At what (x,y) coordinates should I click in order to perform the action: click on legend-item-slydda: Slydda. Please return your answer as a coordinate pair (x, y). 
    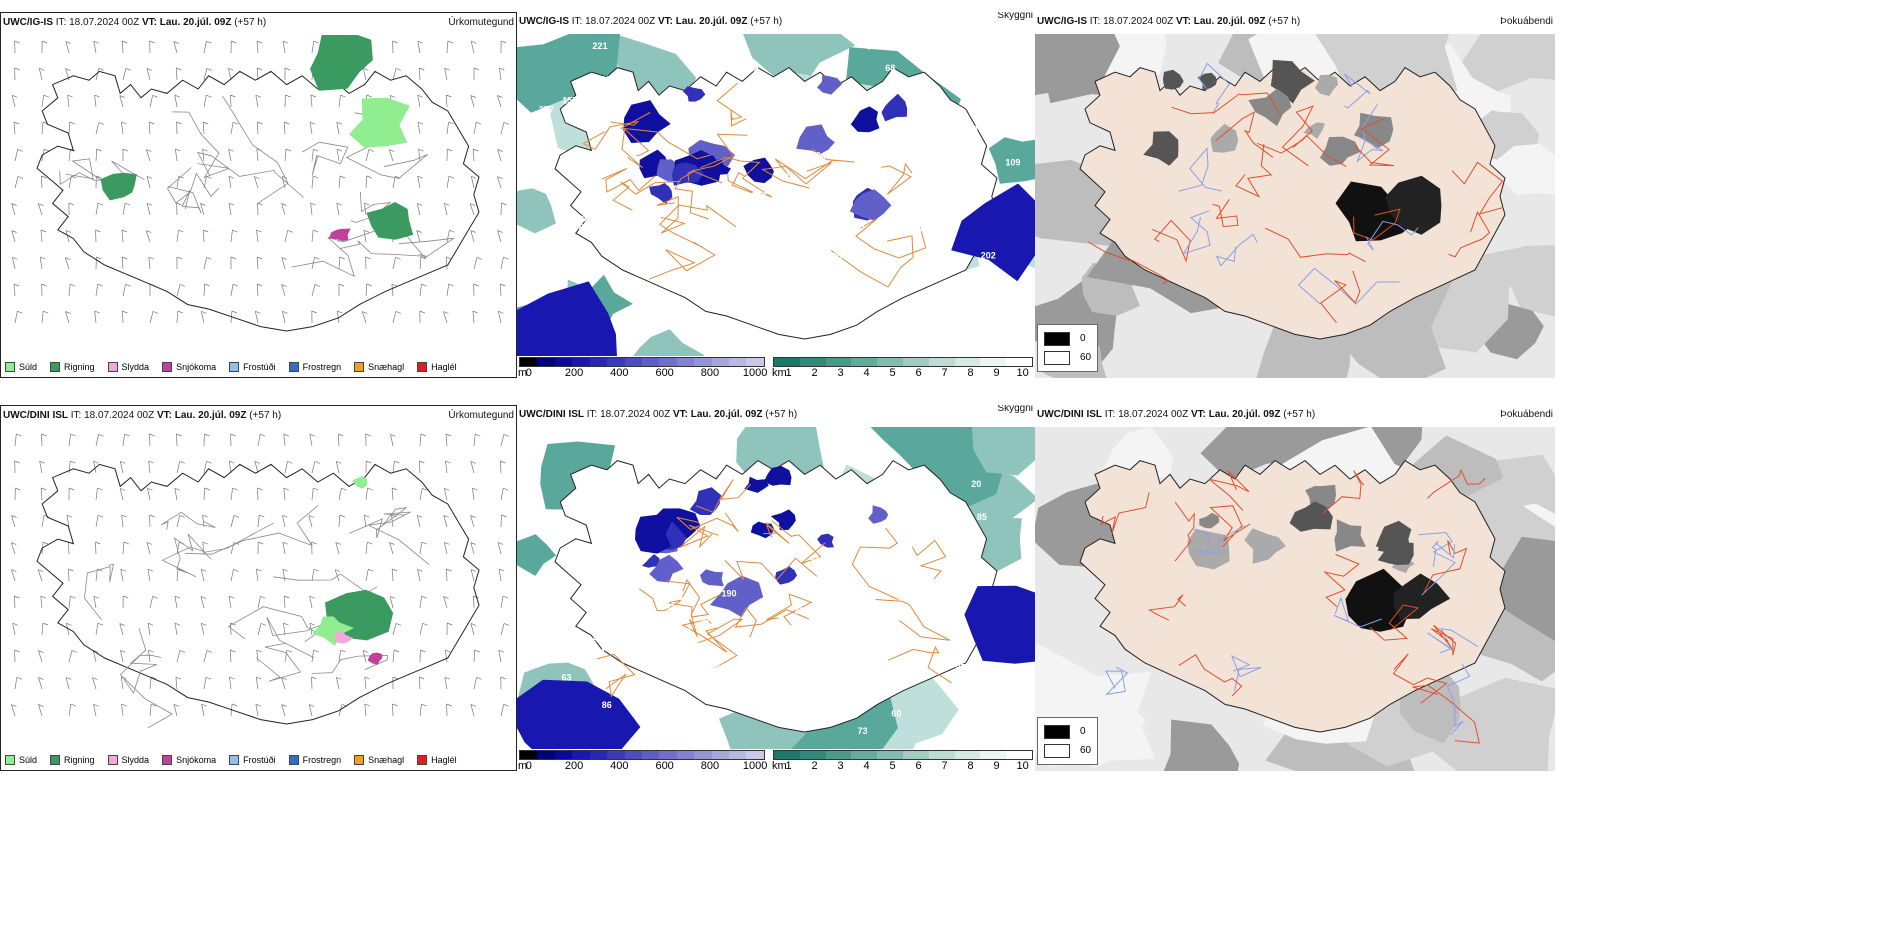
    Looking at the image, I should click on (128, 760).